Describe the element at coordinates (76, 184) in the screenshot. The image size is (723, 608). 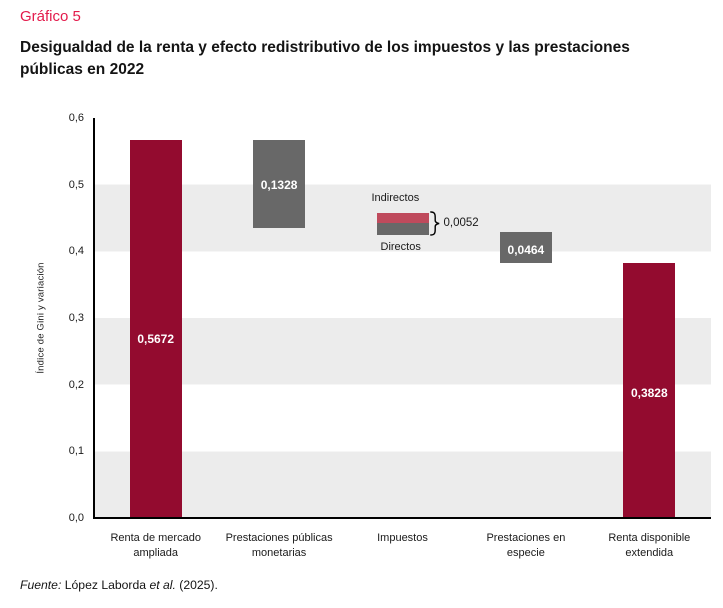
I see `y-tick-label: 0,5` at that location.